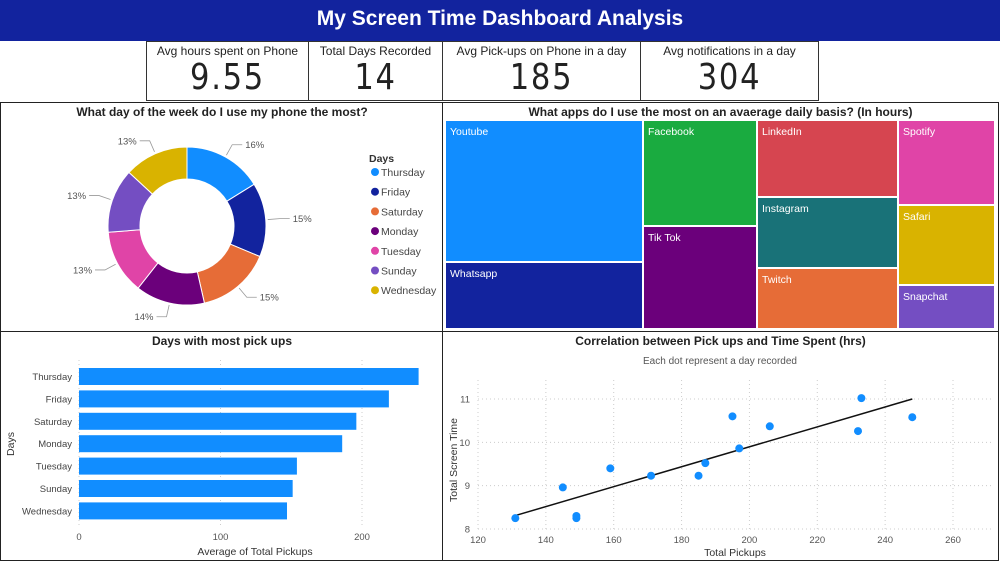  I want to click on bar-x-tick: 0, so click(78, 537).